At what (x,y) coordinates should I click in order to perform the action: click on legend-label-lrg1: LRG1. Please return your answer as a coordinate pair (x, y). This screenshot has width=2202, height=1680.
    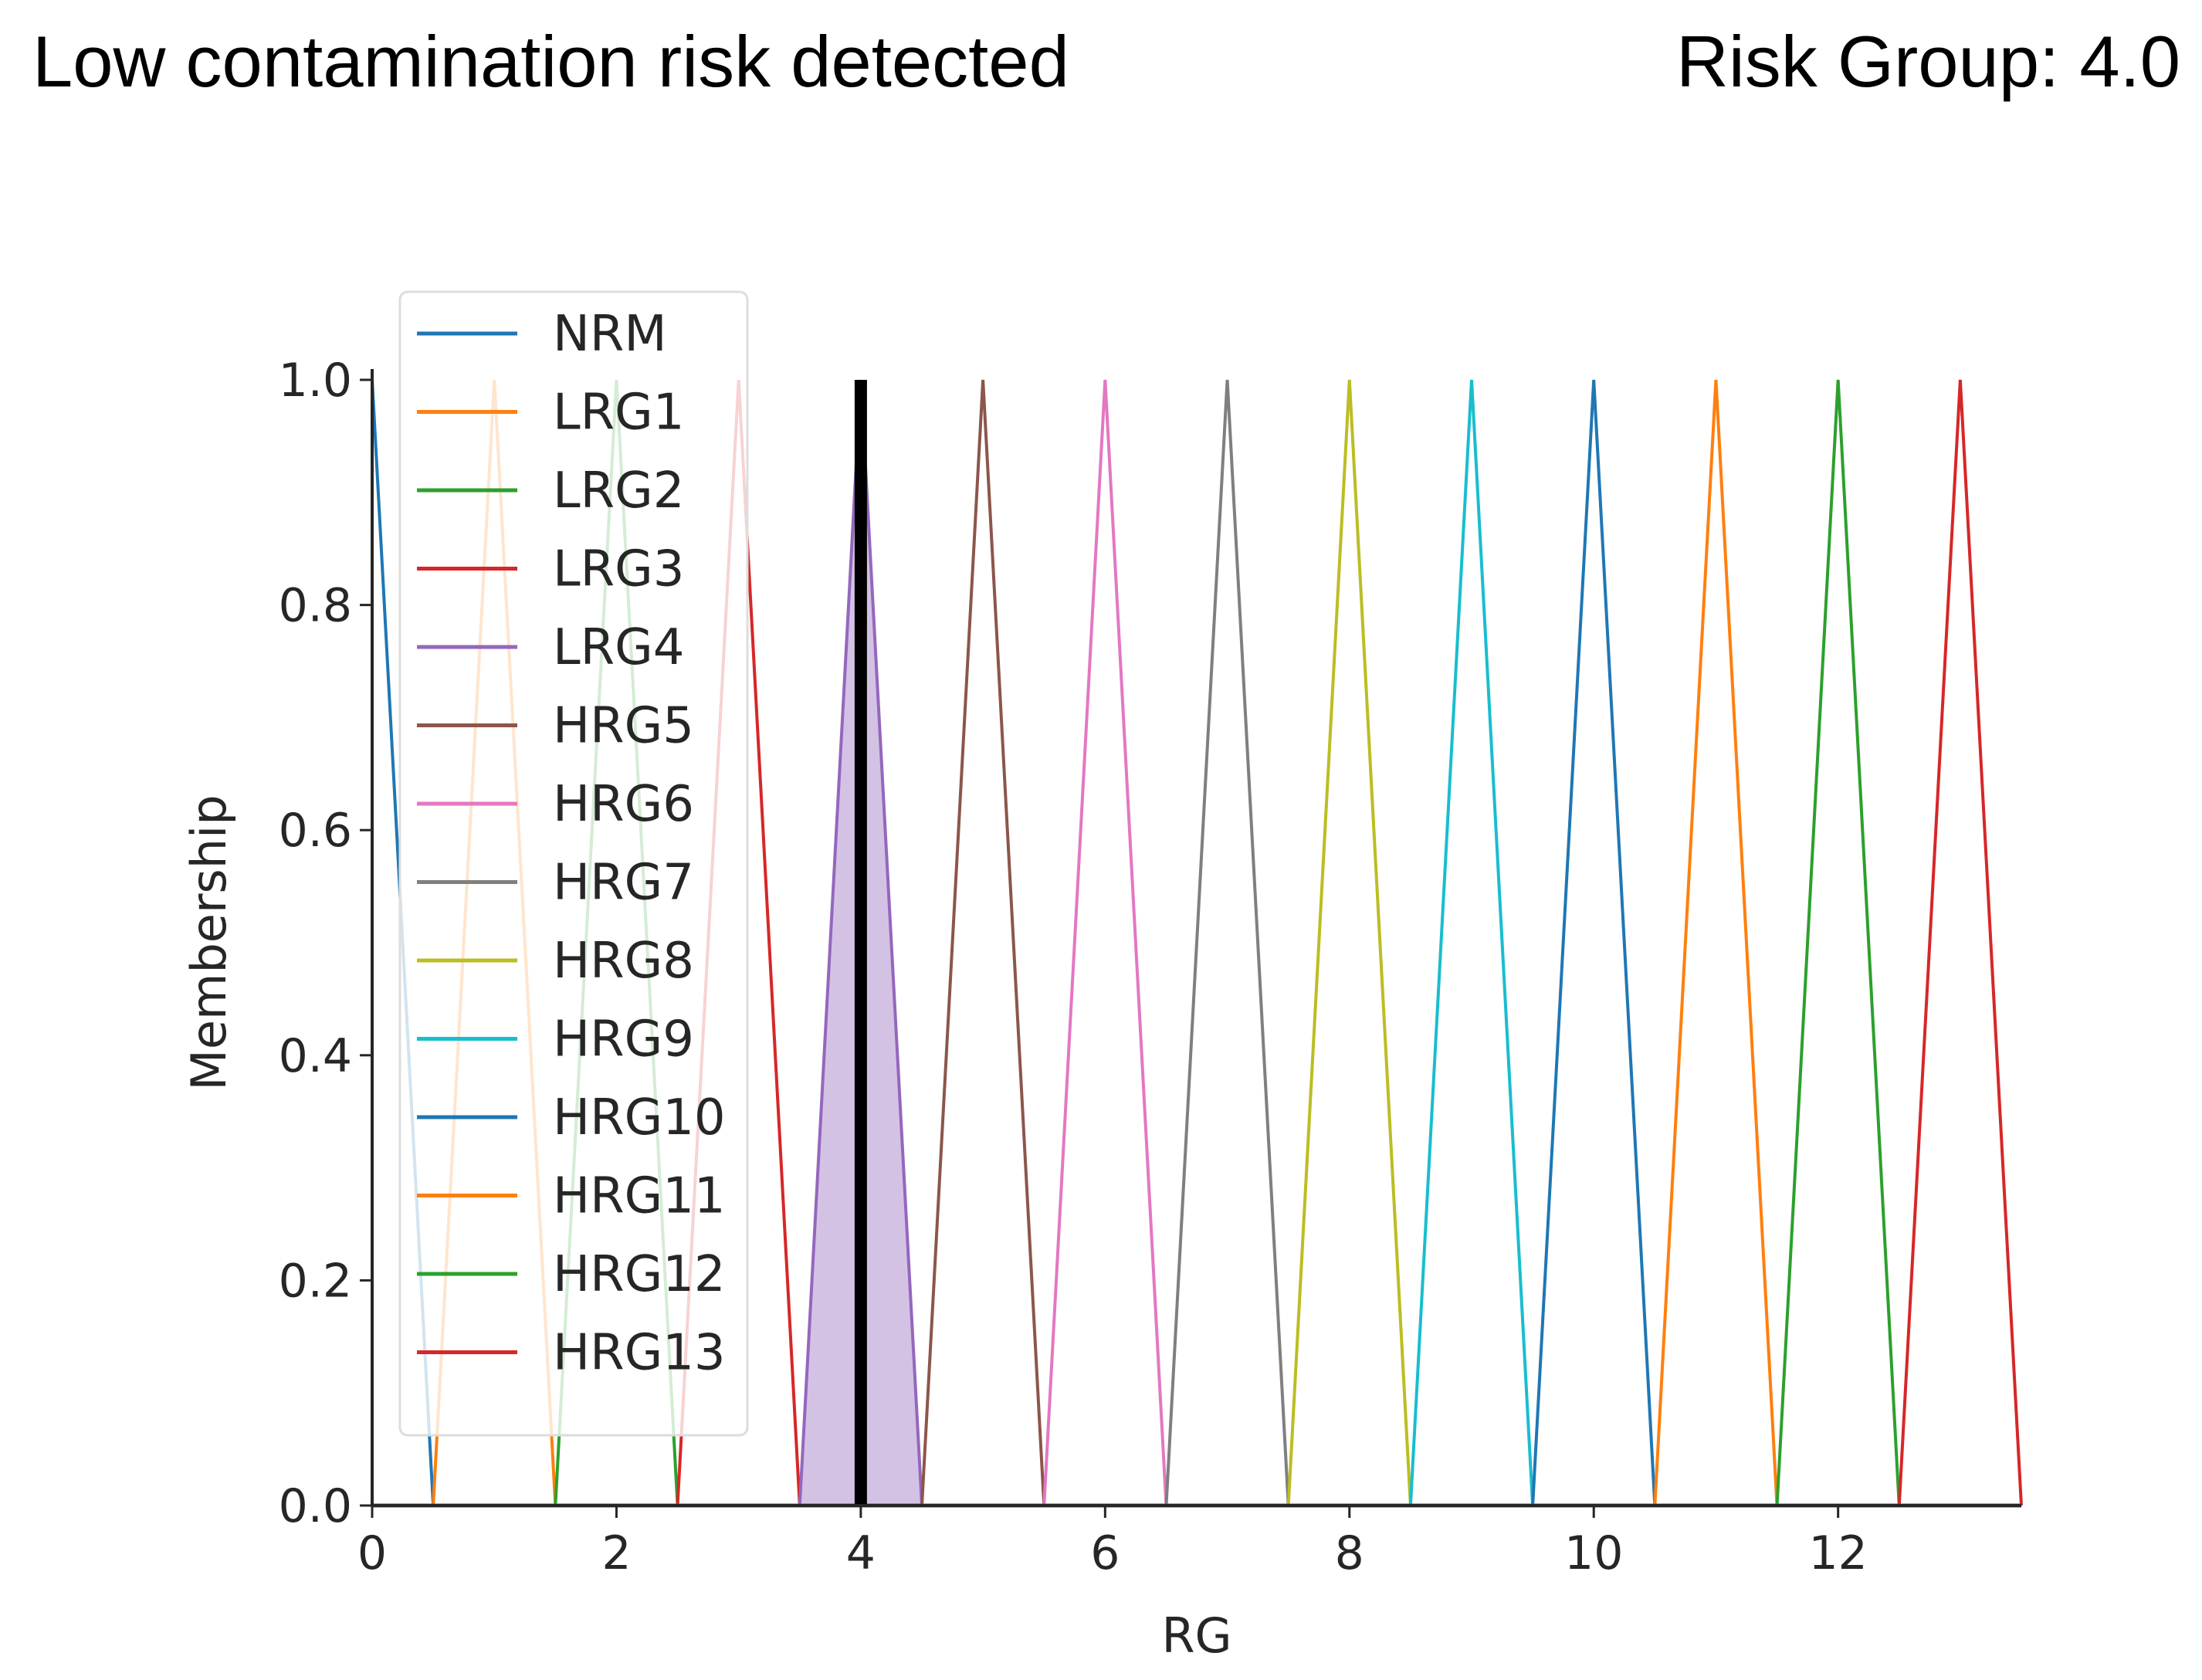
    Looking at the image, I should click on (618, 413).